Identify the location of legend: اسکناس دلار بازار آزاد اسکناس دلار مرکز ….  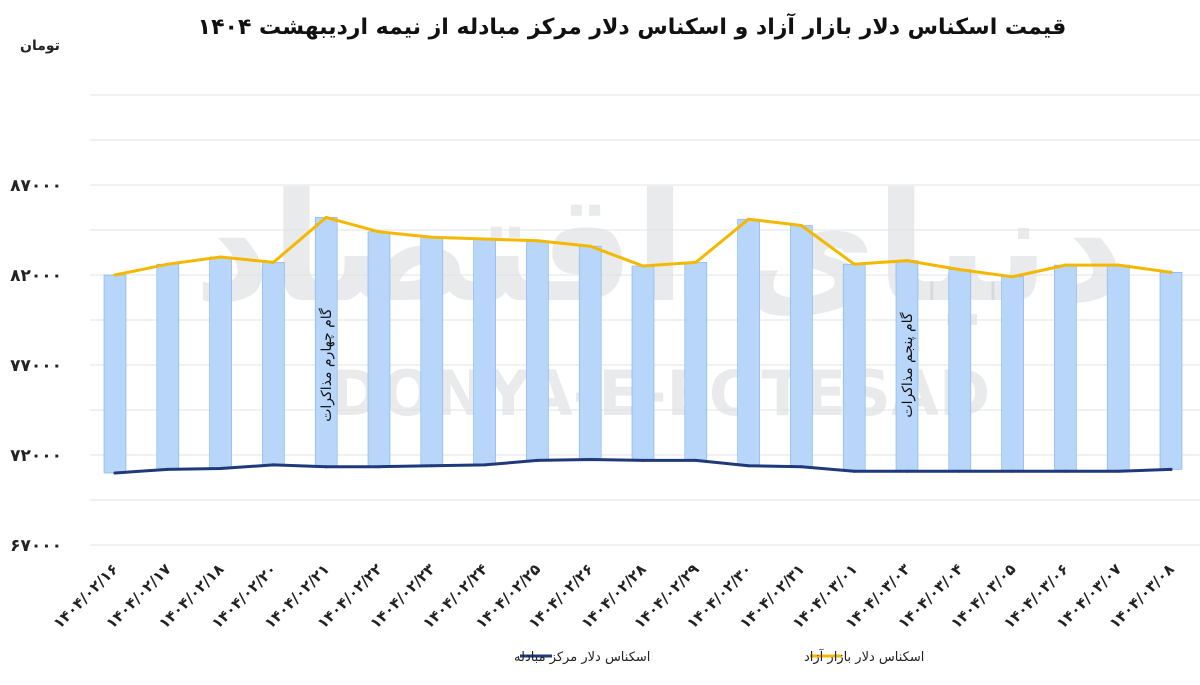
(719, 656).